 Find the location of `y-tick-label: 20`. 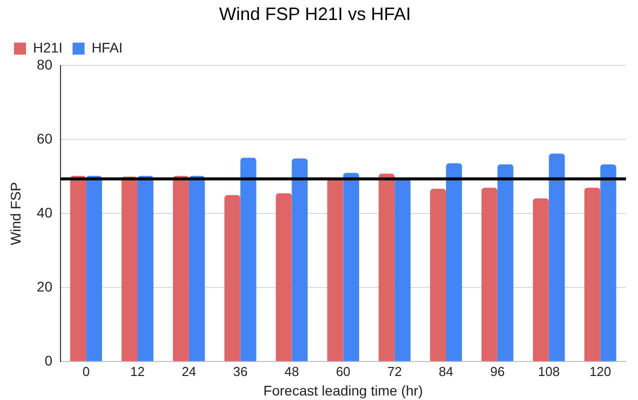

y-tick-label: 20 is located at coordinates (44, 286).